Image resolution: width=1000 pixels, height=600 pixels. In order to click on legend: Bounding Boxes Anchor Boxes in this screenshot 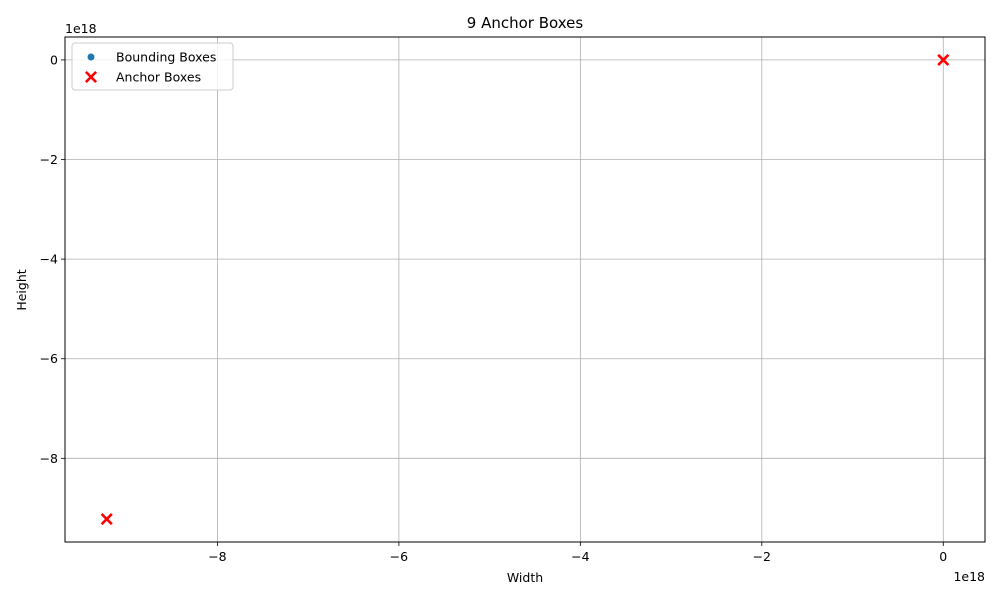, I will do `click(152, 66)`.